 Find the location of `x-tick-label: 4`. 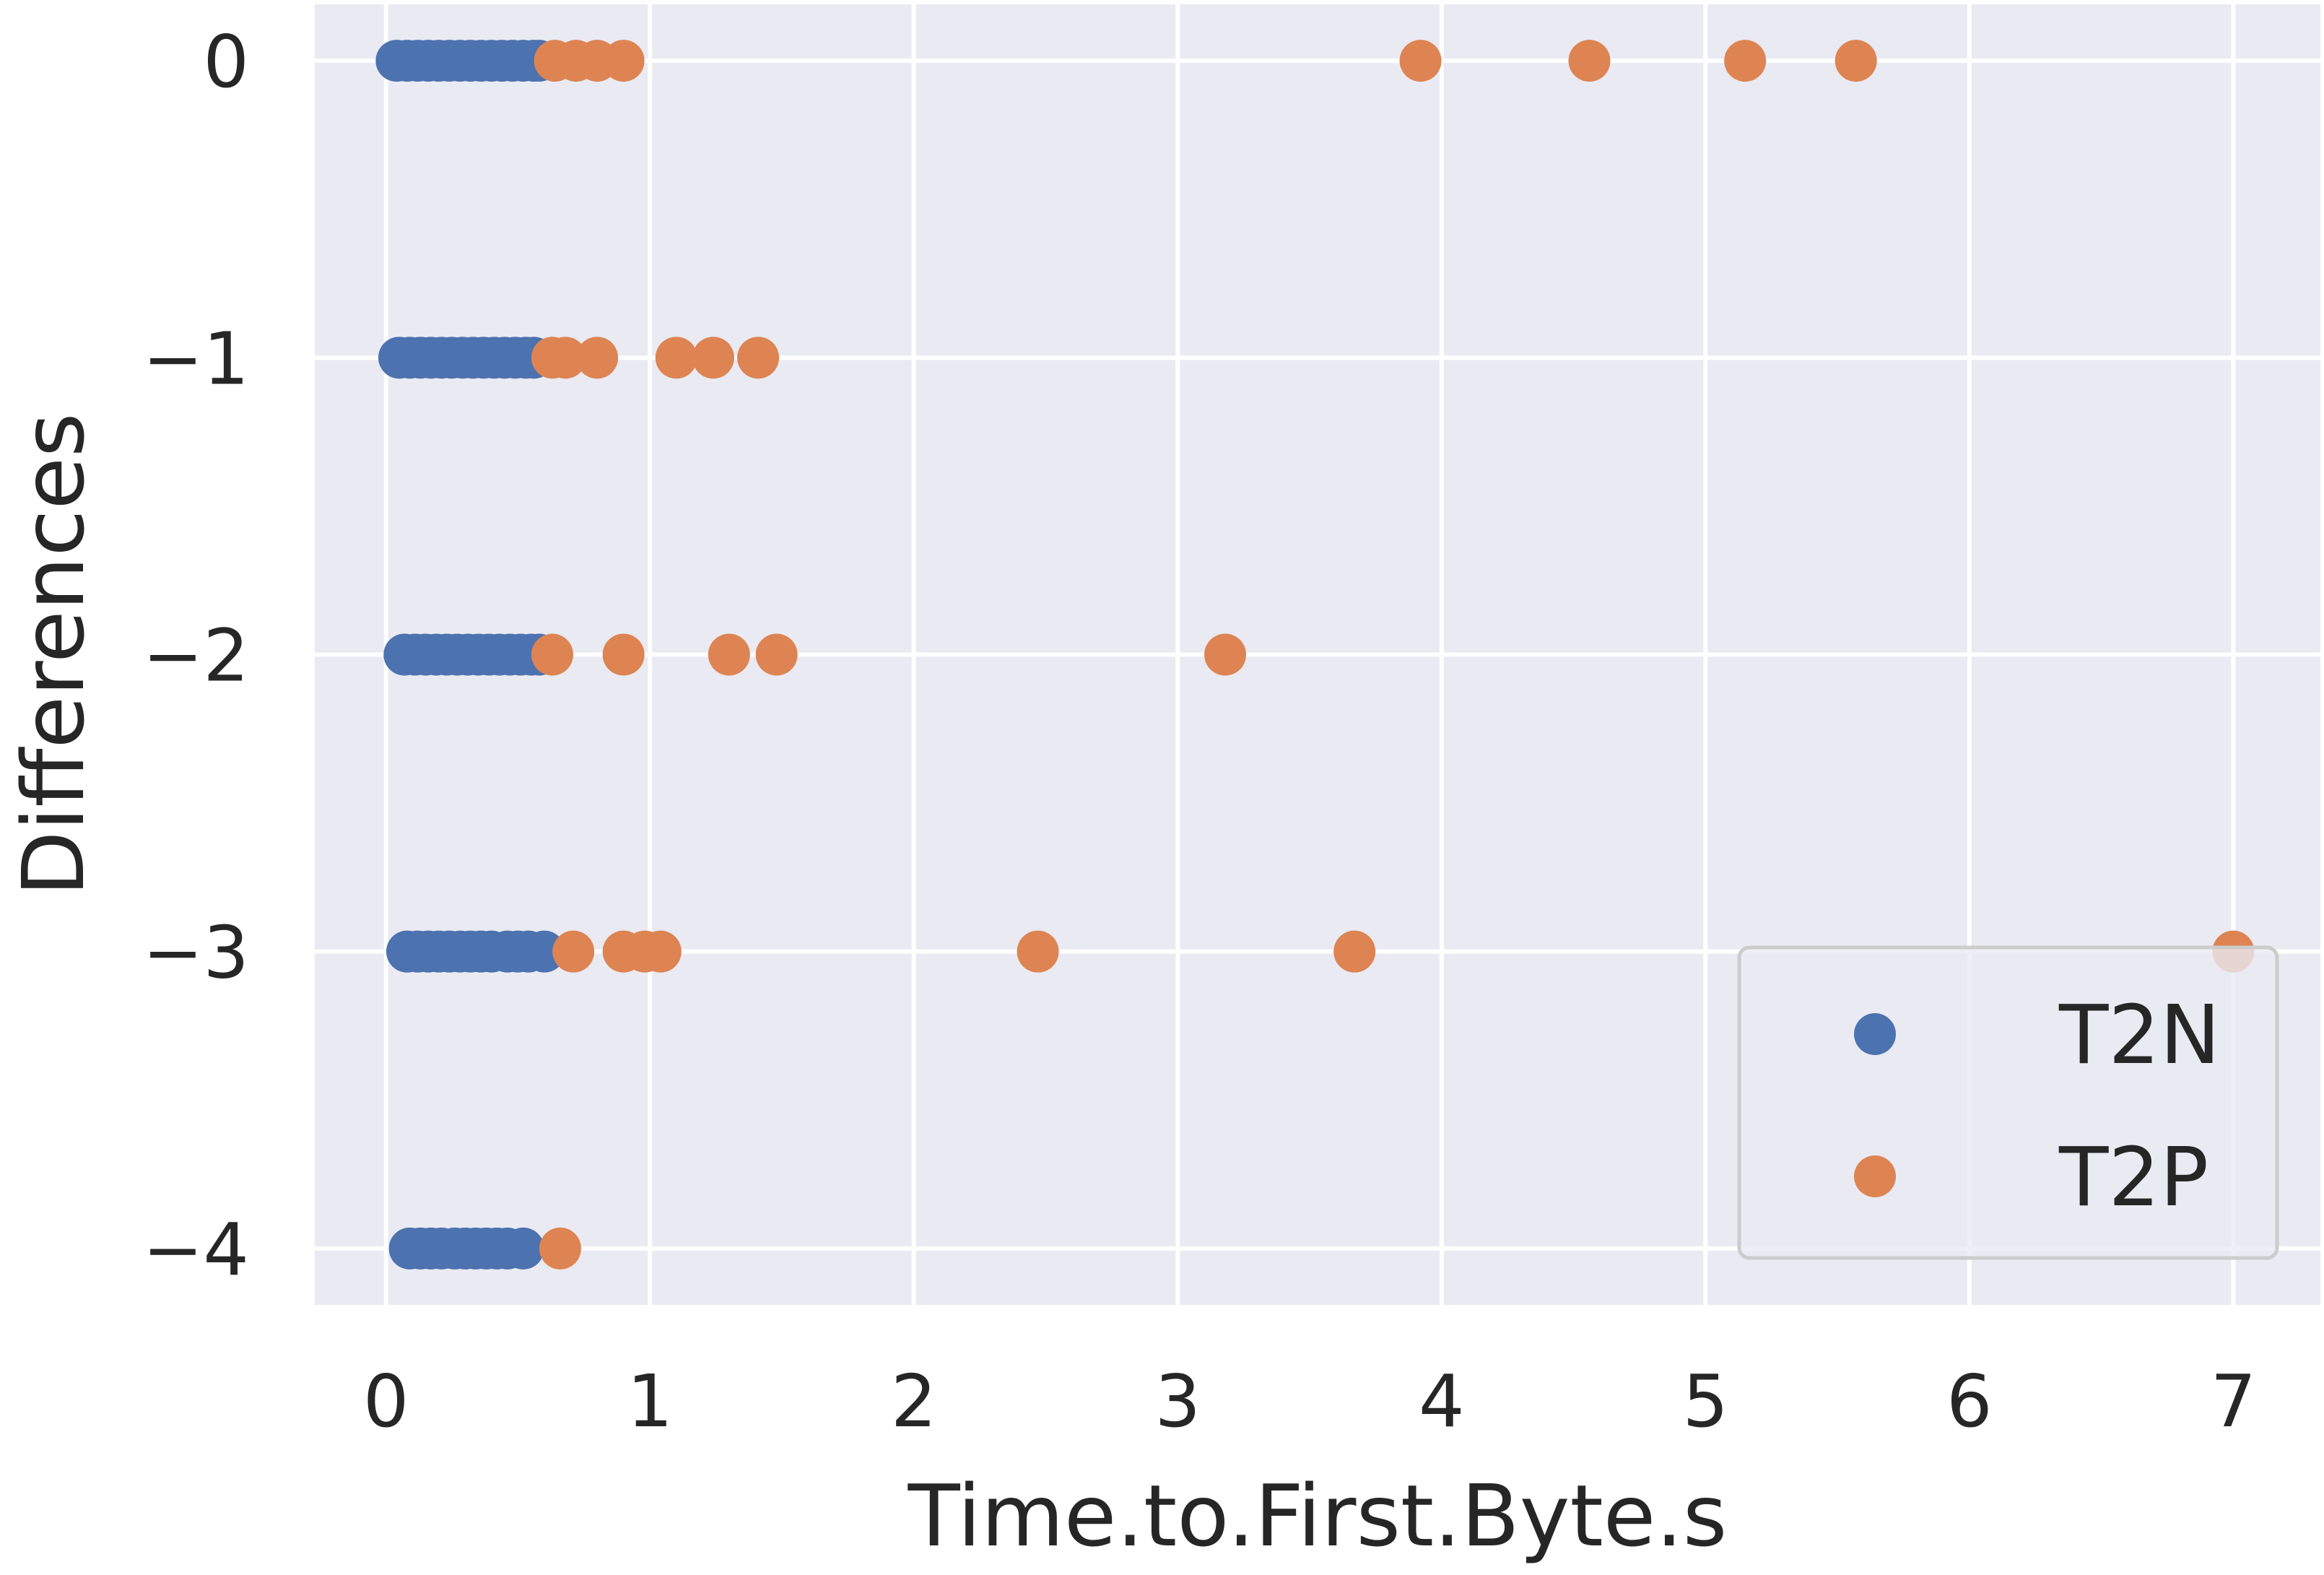

x-tick-label: 4 is located at coordinates (1442, 1402).